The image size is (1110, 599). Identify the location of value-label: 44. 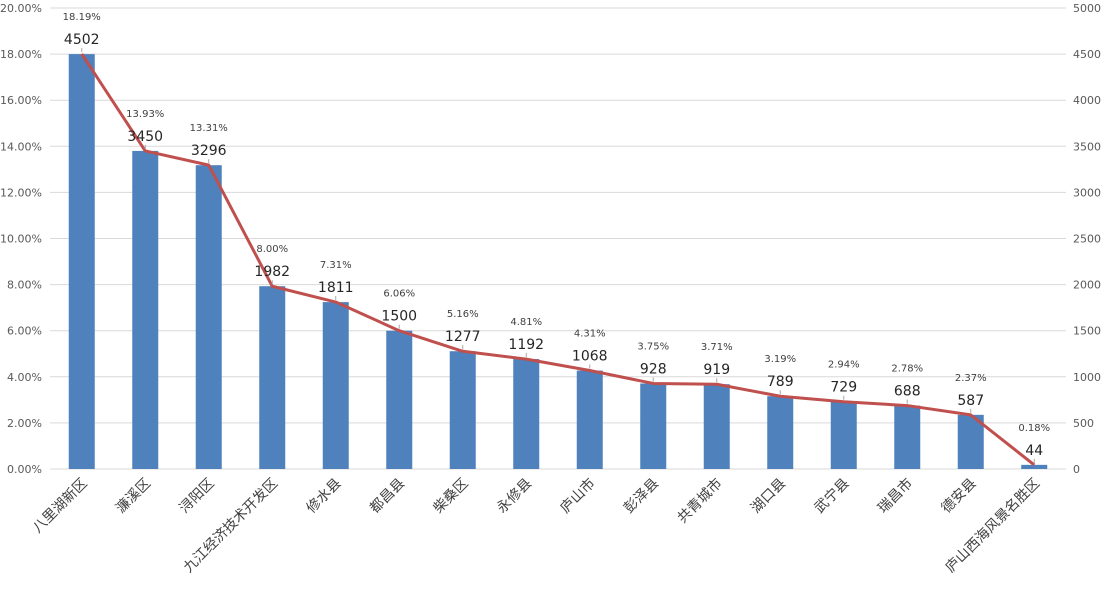
(1034, 451).